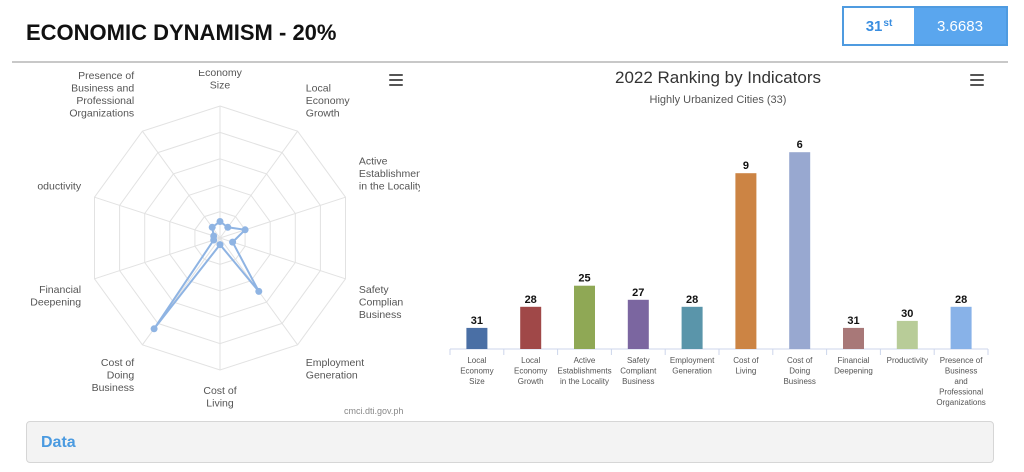 This screenshot has width=1024, height=472. What do you see at coordinates (874, 26) in the screenshot?
I see `rank-number: 31` at bounding box center [874, 26].